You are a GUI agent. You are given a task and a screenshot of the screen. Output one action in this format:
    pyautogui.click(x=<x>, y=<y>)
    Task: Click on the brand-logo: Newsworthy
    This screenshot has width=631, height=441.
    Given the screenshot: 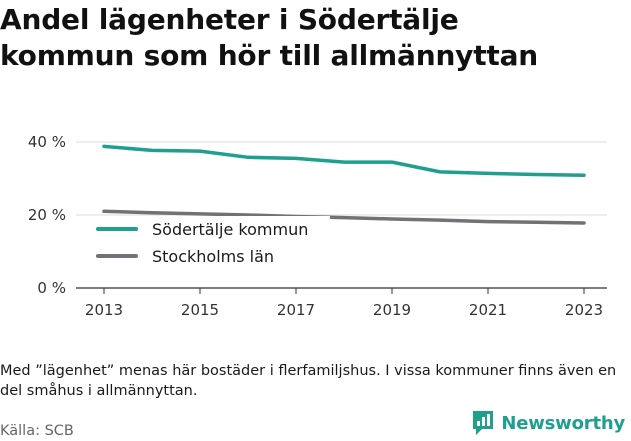 What is the action you would take?
    pyautogui.click(x=548, y=423)
    